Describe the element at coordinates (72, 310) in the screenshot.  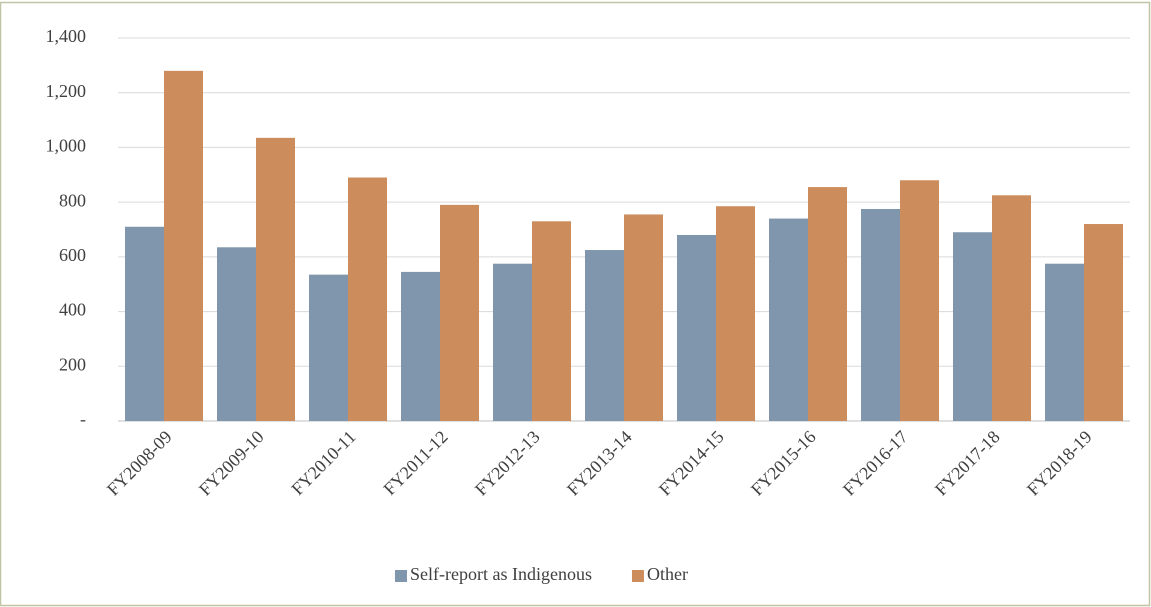
I see `y-tick-label: 400` at that location.